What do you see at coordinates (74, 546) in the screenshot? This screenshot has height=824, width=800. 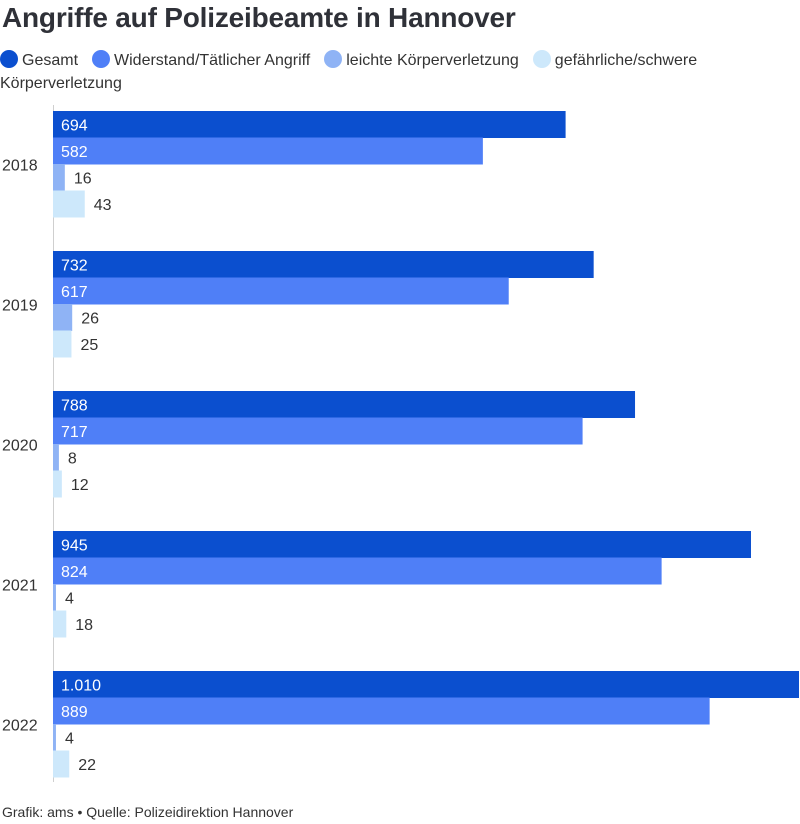 I see `data-label: 945` at bounding box center [74, 546].